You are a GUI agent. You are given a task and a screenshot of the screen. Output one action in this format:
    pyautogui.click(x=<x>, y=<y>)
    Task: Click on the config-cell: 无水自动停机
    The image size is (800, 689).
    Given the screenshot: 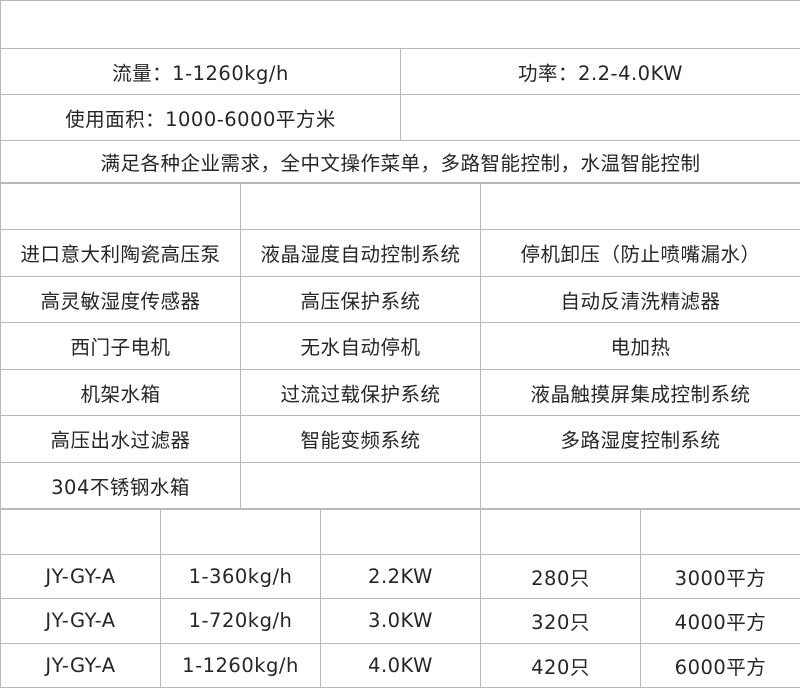 What is the action you would take?
    pyautogui.click(x=360, y=346)
    